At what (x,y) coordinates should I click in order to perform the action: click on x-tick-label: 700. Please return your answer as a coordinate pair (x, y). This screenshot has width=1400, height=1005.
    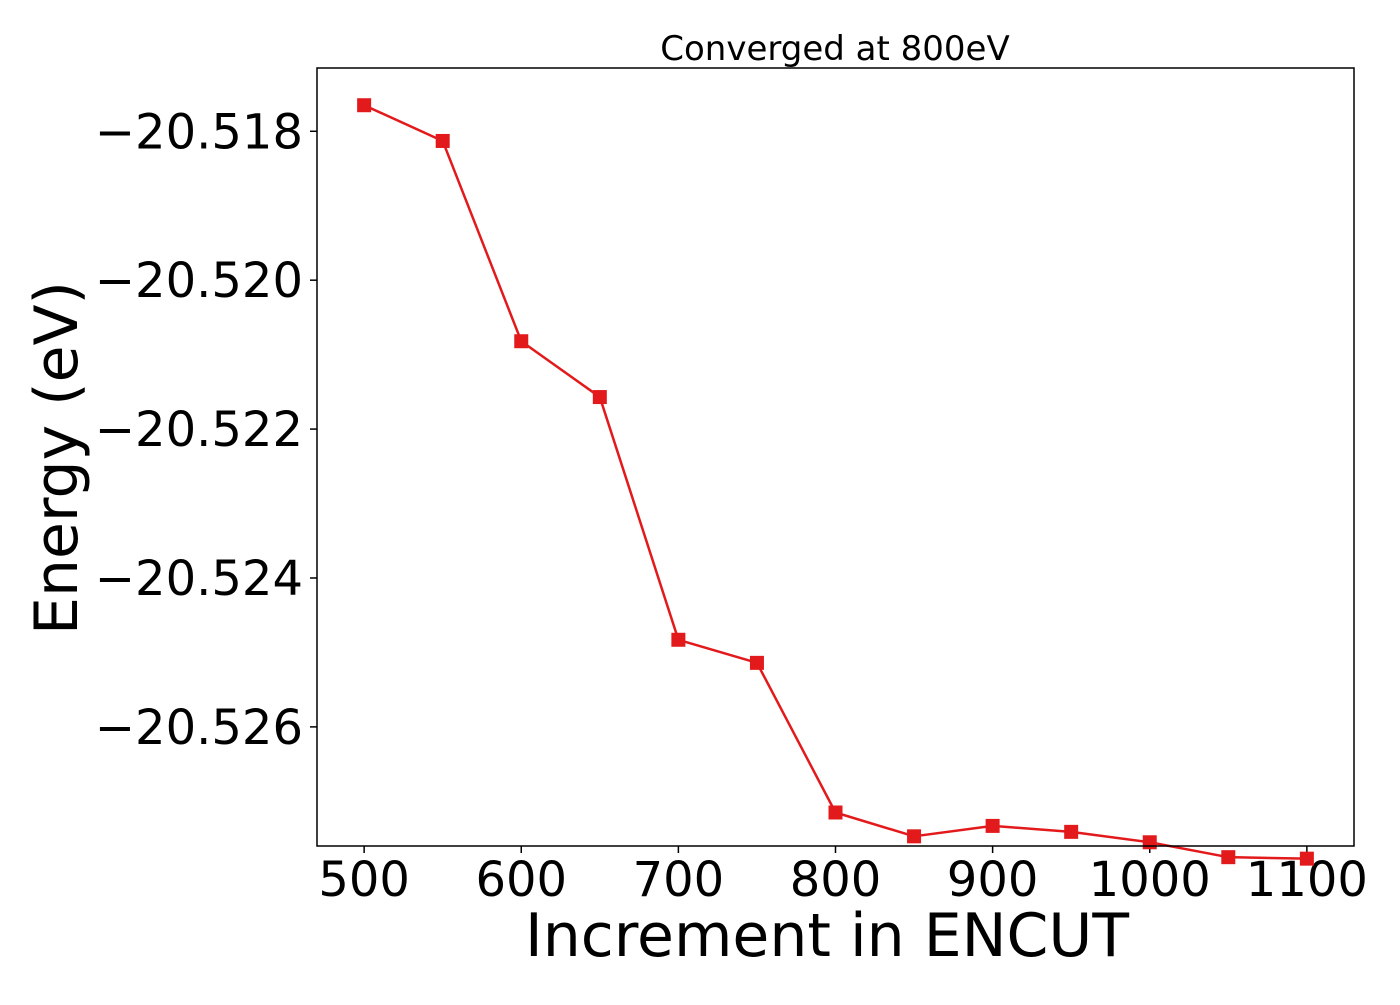
    Looking at the image, I should click on (679, 880).